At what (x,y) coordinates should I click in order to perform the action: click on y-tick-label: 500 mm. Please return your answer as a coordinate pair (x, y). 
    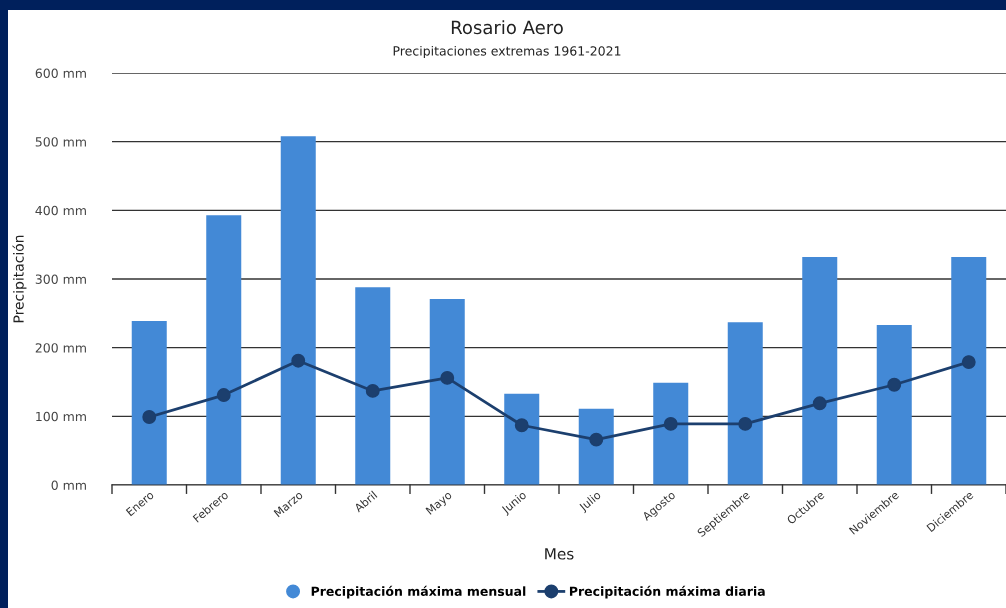
    Looking at the image, I should click on (60, 142).